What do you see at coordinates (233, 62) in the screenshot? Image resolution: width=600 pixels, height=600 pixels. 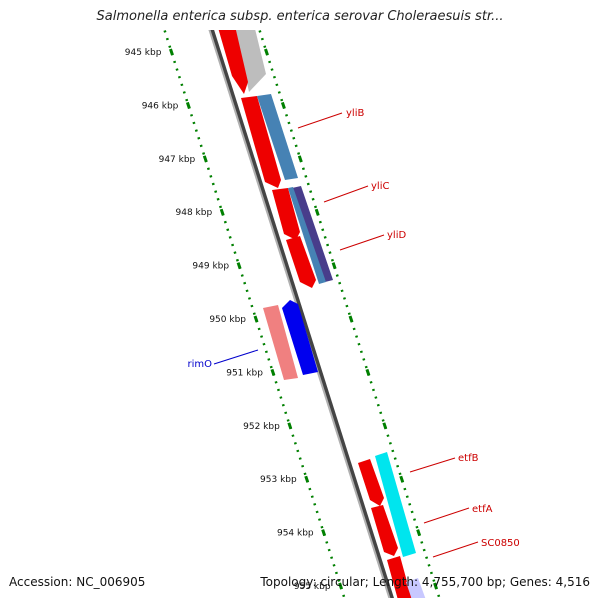 I see `red-feature-top` at bounding box center [233, 62].